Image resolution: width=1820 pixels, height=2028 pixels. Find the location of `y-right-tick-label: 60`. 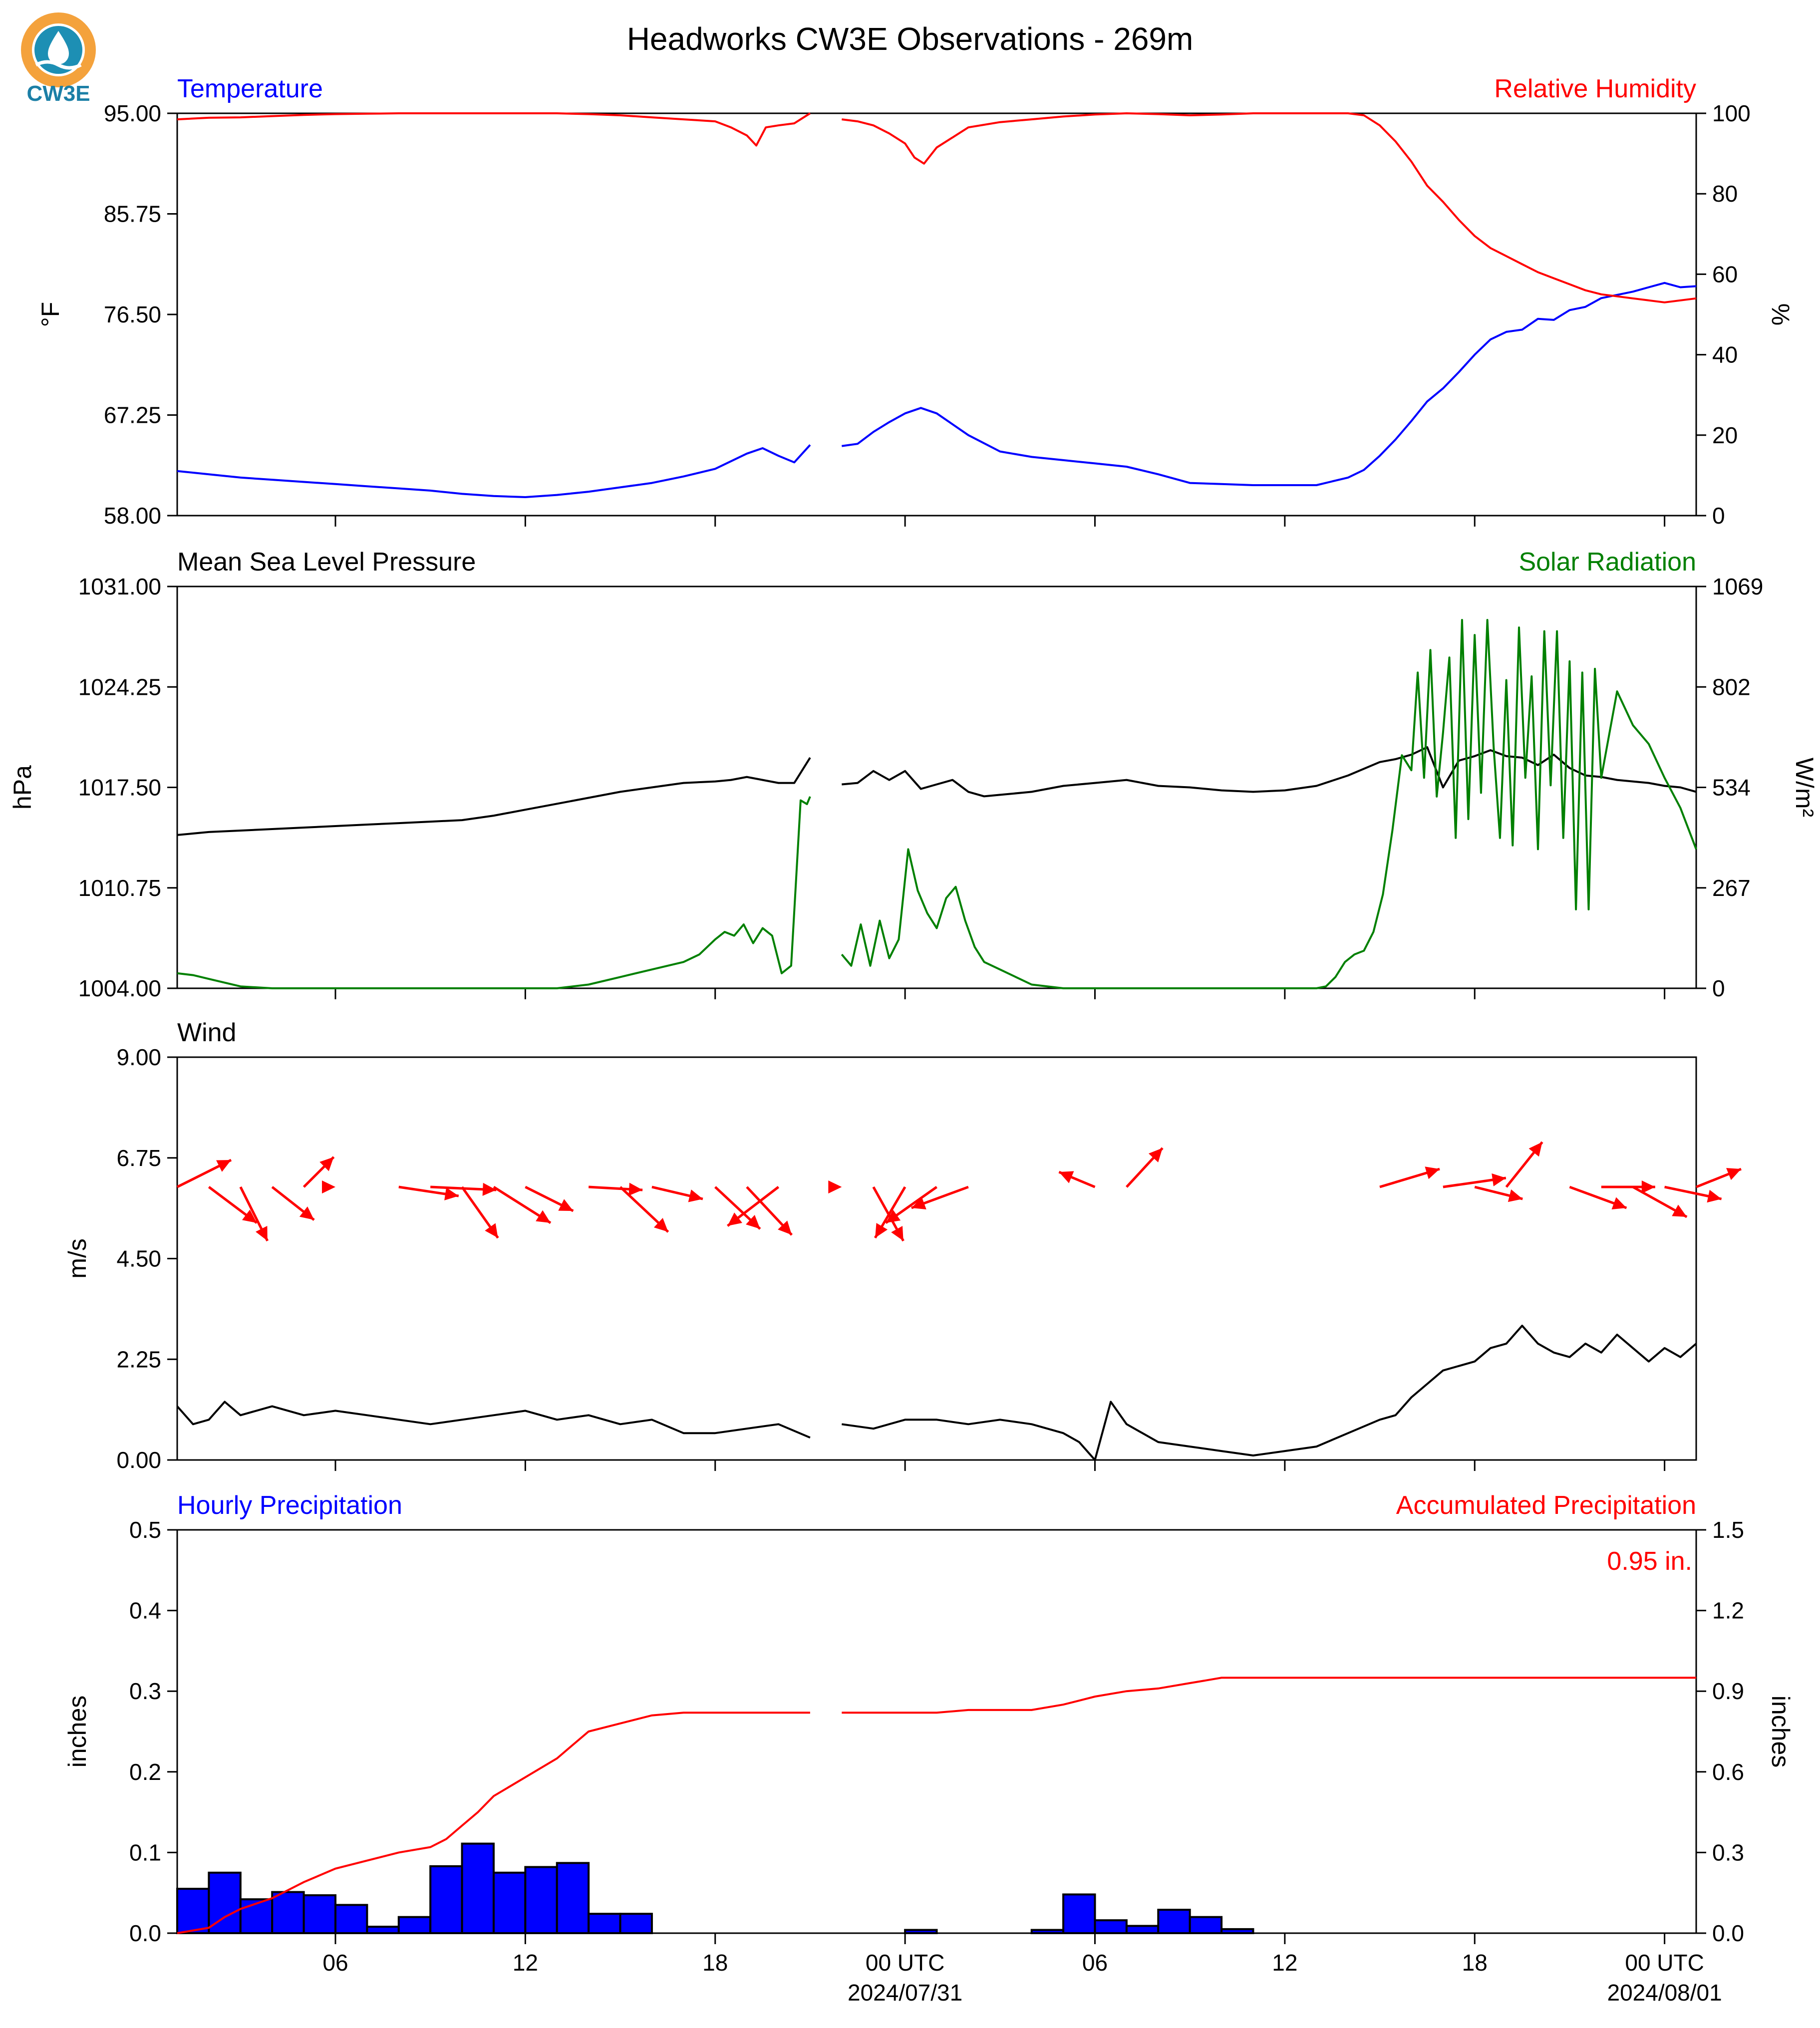

y-right-tick-label: 60 is located at coordinates (1725, 274).